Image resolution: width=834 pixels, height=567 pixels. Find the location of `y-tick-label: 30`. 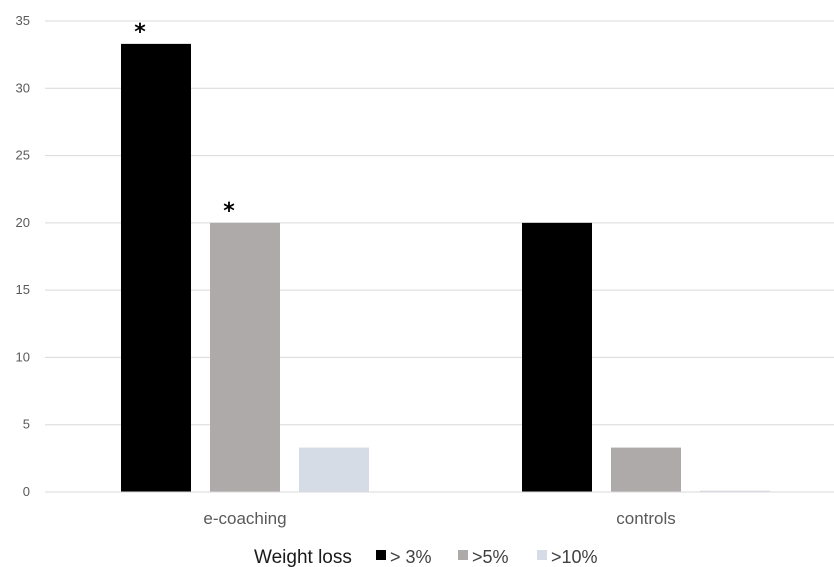

y-tick-label: 30 is located at coordinates (23, 87).